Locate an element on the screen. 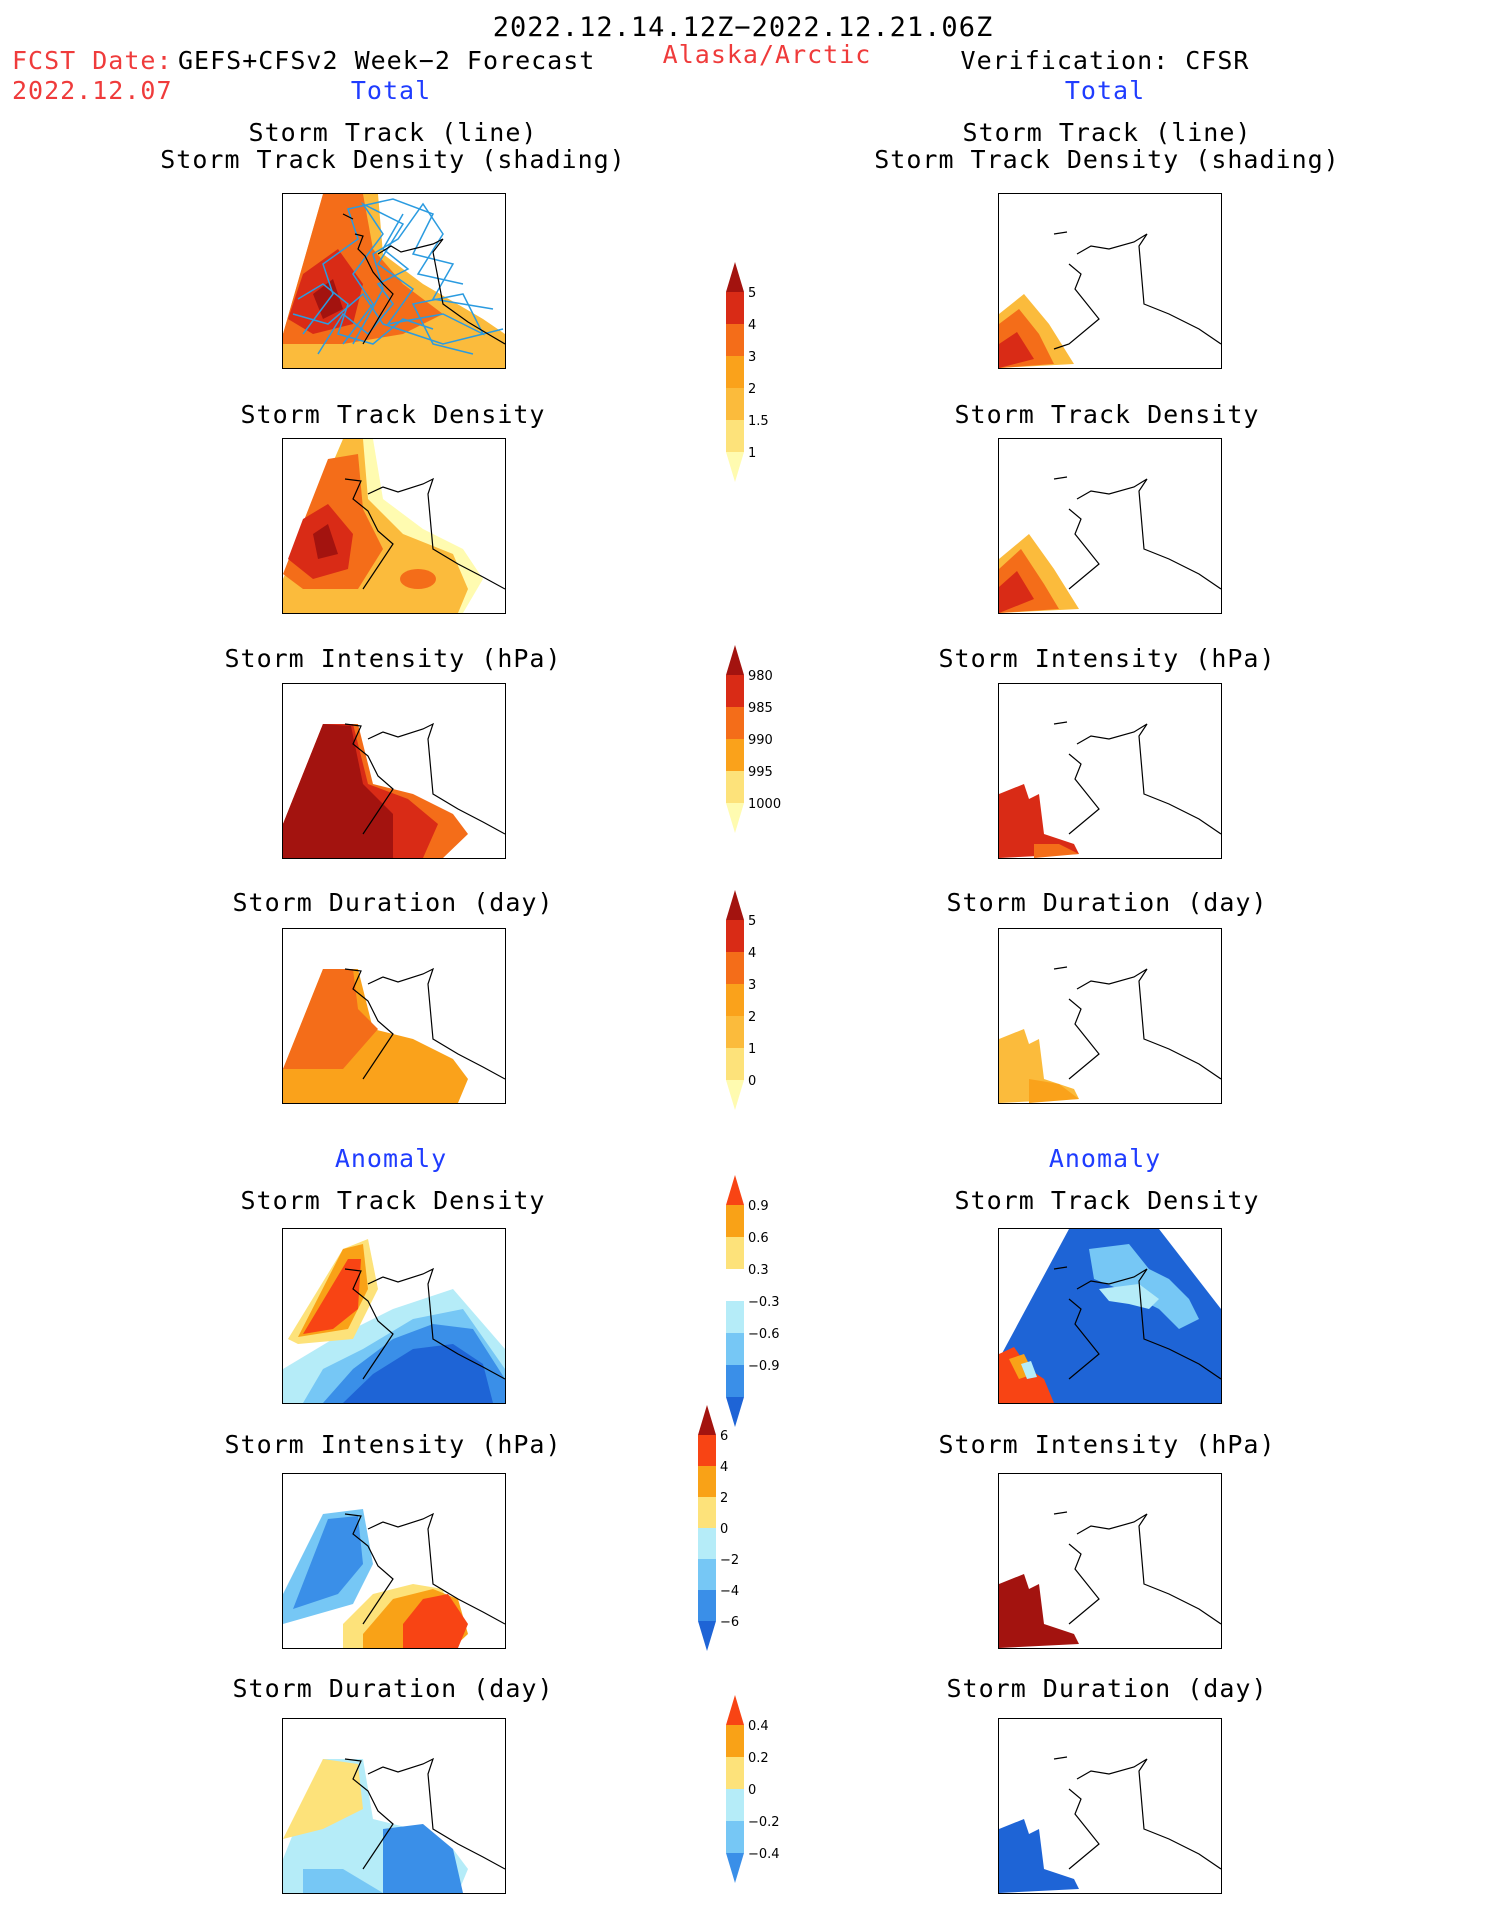 Image resolution: width=1487 pixels, height=1929 pixels. colorbar-tick-label: 990 is located at coordinates (760, 740).